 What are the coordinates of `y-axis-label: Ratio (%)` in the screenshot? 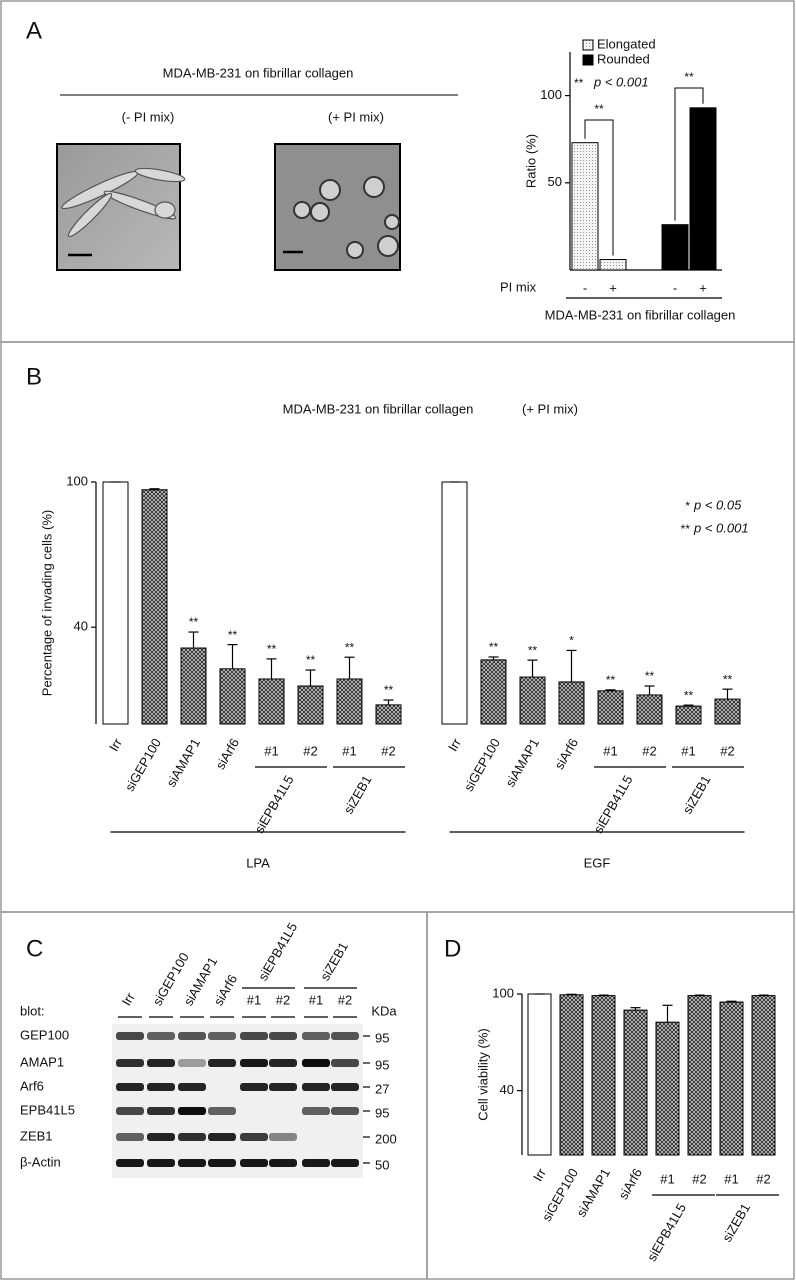 It's located at (530, 161).